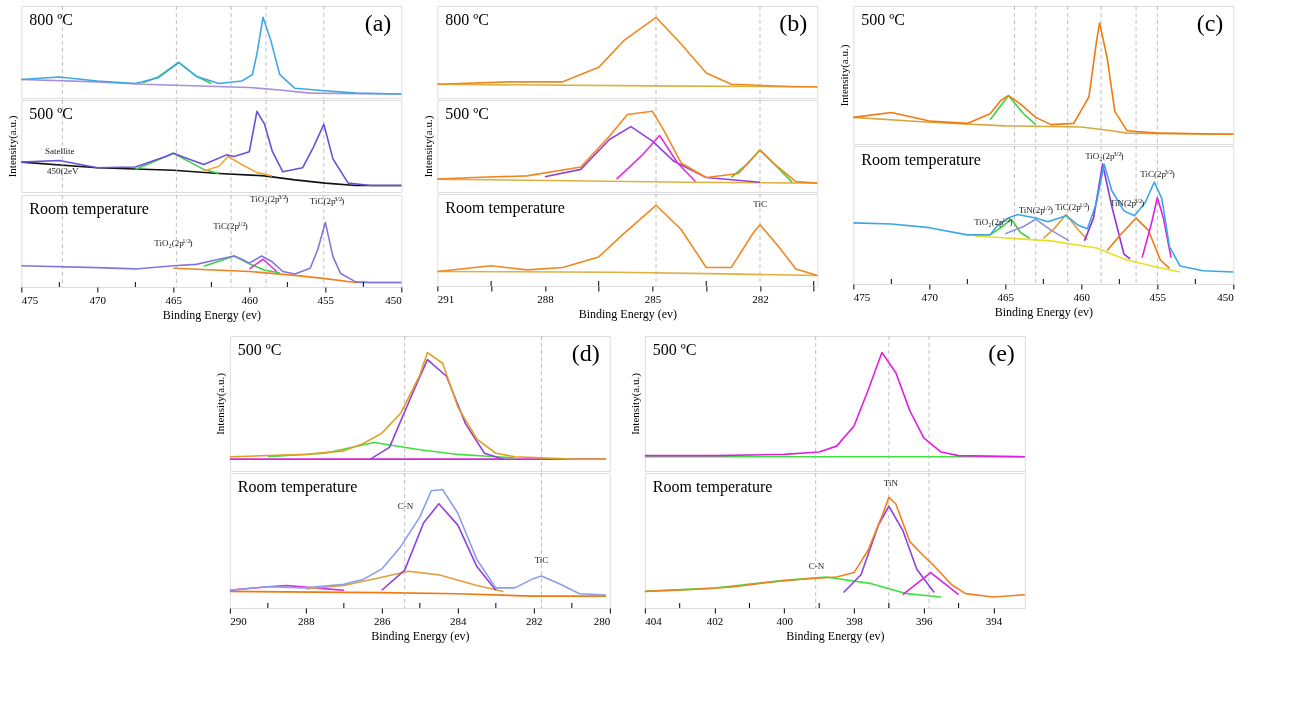  Describe the element at coordinates (924, 620) in the screenshot. I see `x-tick-label: 396` at that location.